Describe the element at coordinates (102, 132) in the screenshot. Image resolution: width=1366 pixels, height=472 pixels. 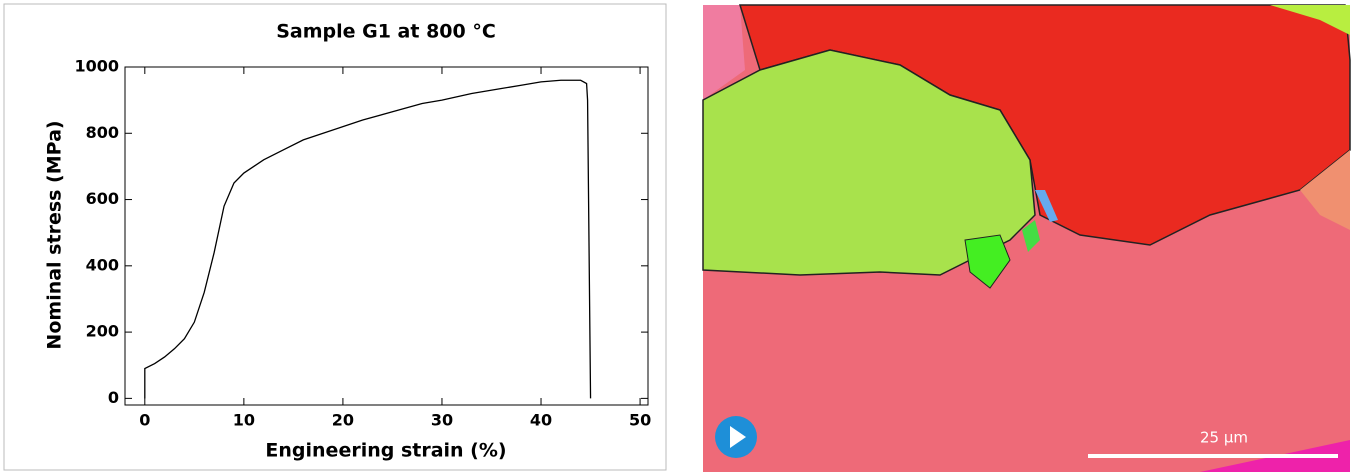
I see `y-tick-label: 800` at that location.